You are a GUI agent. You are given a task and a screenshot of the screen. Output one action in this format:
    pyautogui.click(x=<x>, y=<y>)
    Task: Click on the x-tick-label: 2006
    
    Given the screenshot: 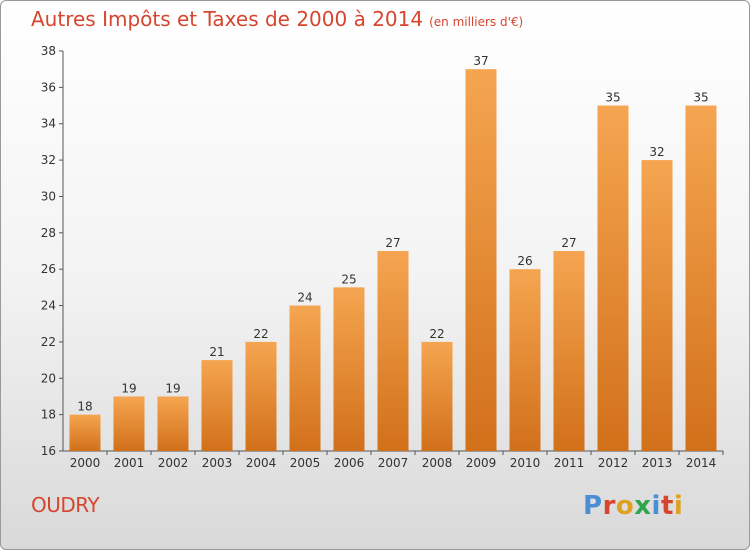 What is the action you would take?
    pyautogui.click(x=349, y=463)
    